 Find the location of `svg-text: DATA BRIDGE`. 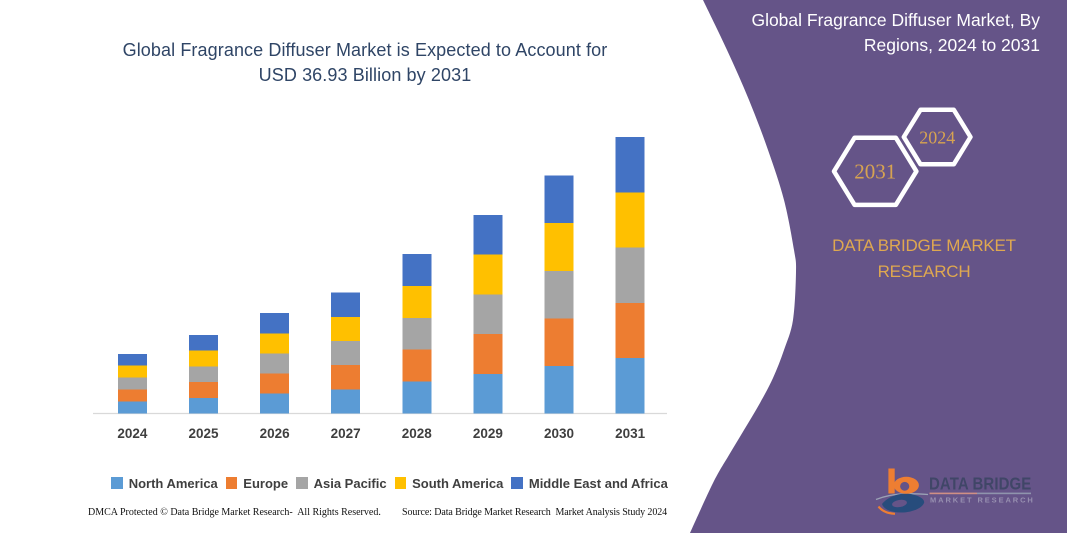

svg-text: DATA BRIDGE is located at coordinates (980, 483).